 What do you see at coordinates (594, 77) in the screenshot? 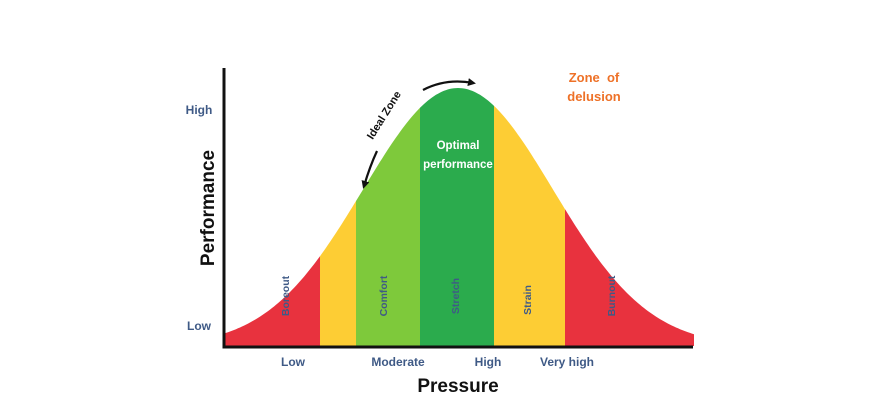
I see `zone-of-delusion-line1: Zone of` at bounding box center [594, 77].